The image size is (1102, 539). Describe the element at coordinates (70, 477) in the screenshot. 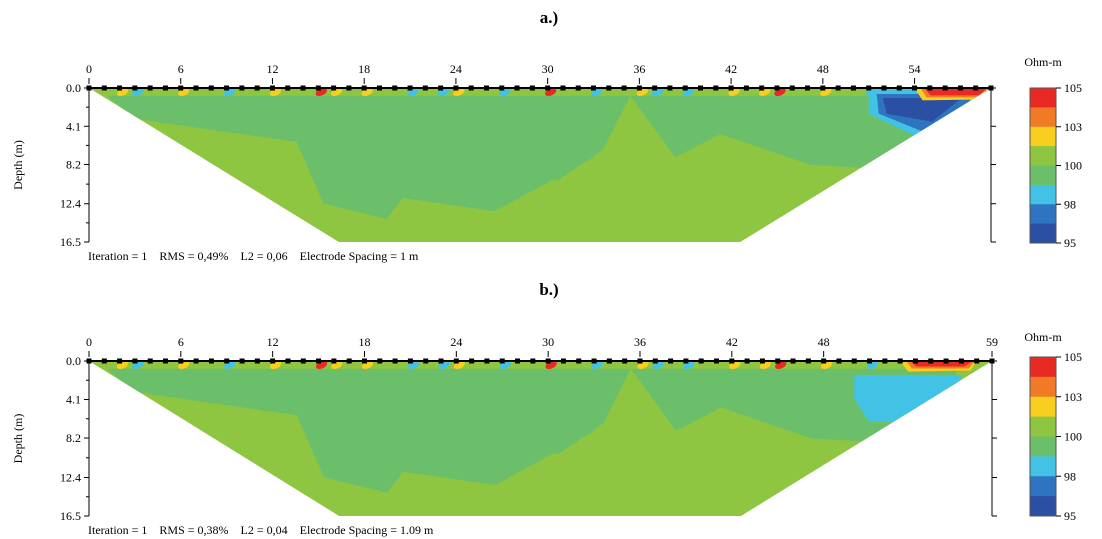

I see `y-tick-label: 12.4` at that location.